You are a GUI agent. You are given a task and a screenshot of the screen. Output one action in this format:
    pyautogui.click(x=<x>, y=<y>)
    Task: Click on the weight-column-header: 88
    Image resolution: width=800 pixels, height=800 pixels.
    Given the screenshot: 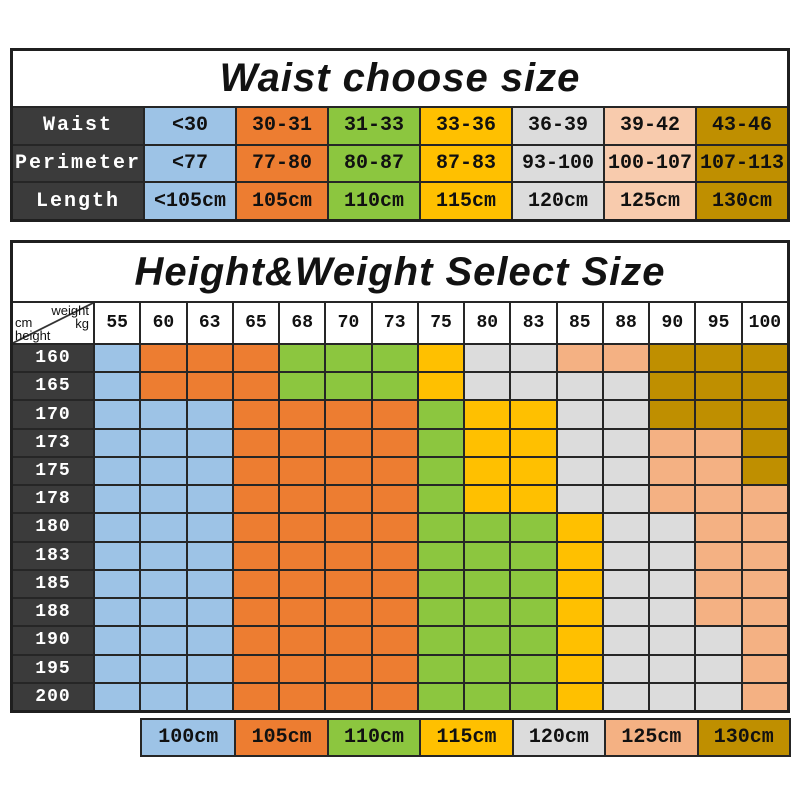 What is the action you would take?
    pyautogui.click(x=625, y=322)
    